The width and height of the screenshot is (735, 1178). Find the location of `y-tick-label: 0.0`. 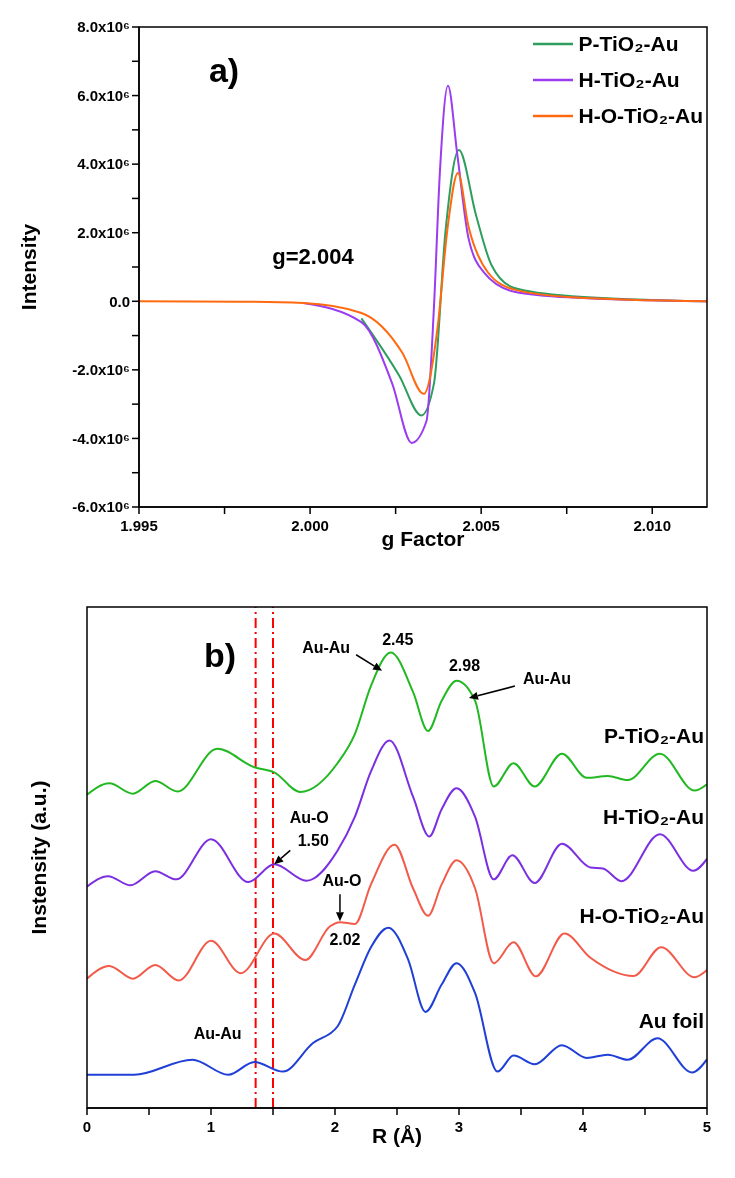

y-tick-label: 0.0 is located at coordinates (119, 301).